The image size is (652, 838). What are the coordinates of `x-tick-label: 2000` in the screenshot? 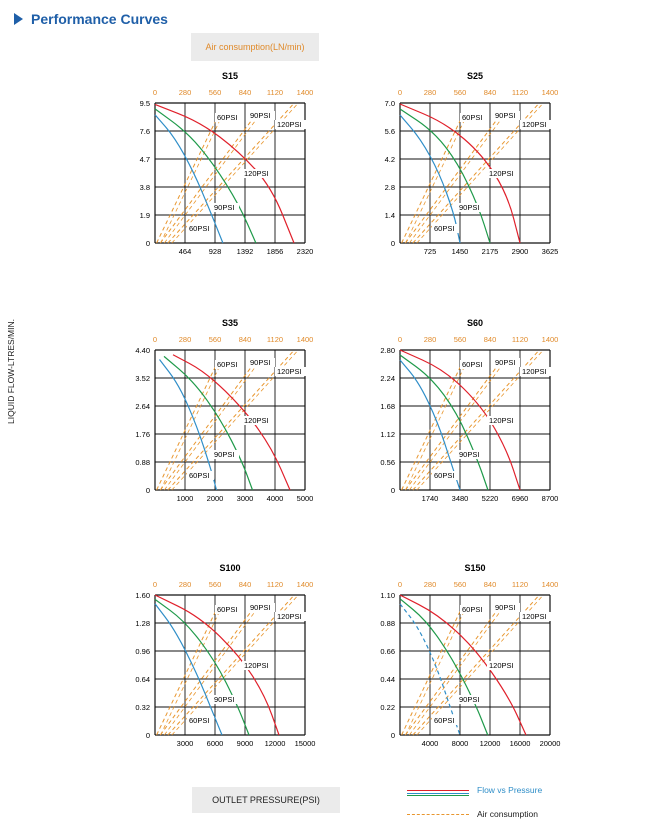 It's located at (215, 498).